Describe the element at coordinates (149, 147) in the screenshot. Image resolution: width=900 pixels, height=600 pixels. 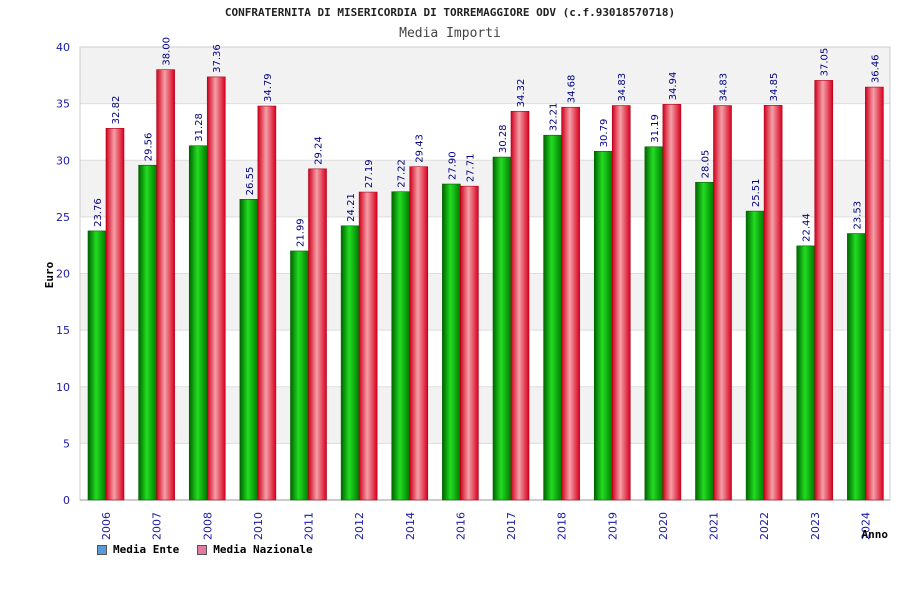
I see `data-label: 29.56` at that location.